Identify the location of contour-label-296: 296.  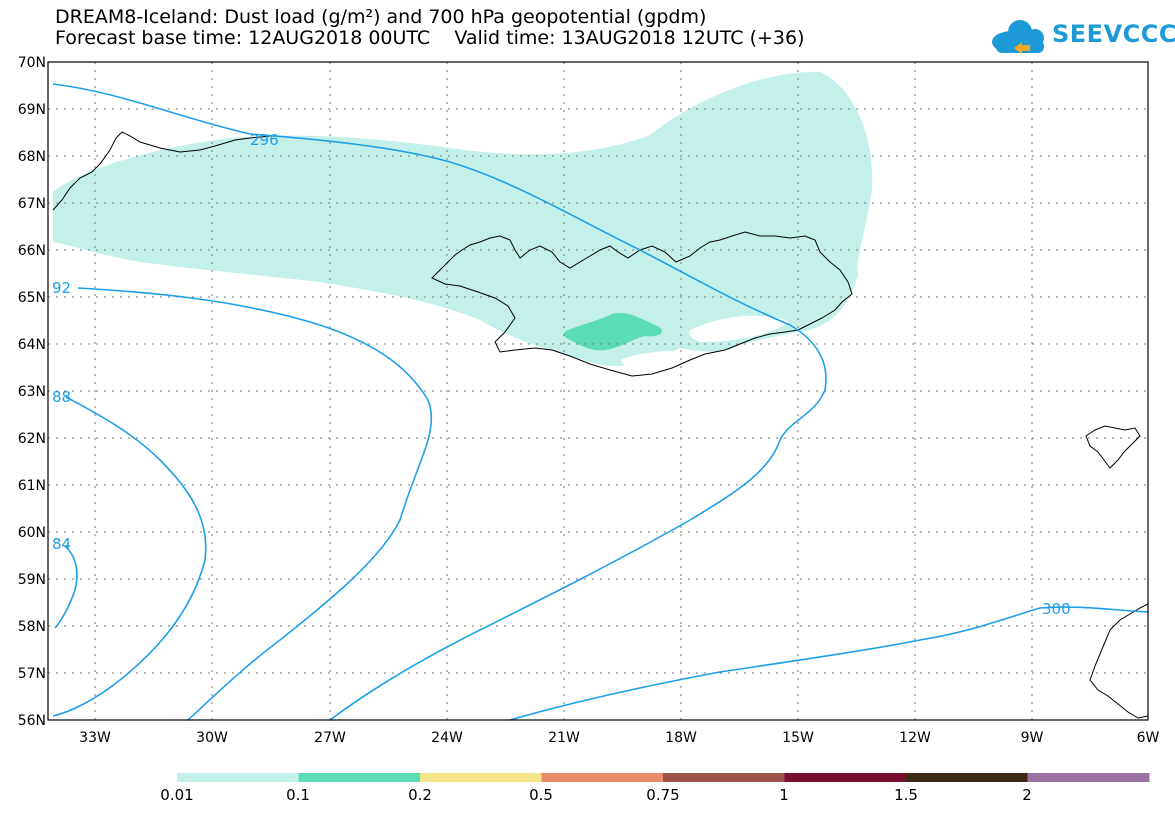
(264, 140).